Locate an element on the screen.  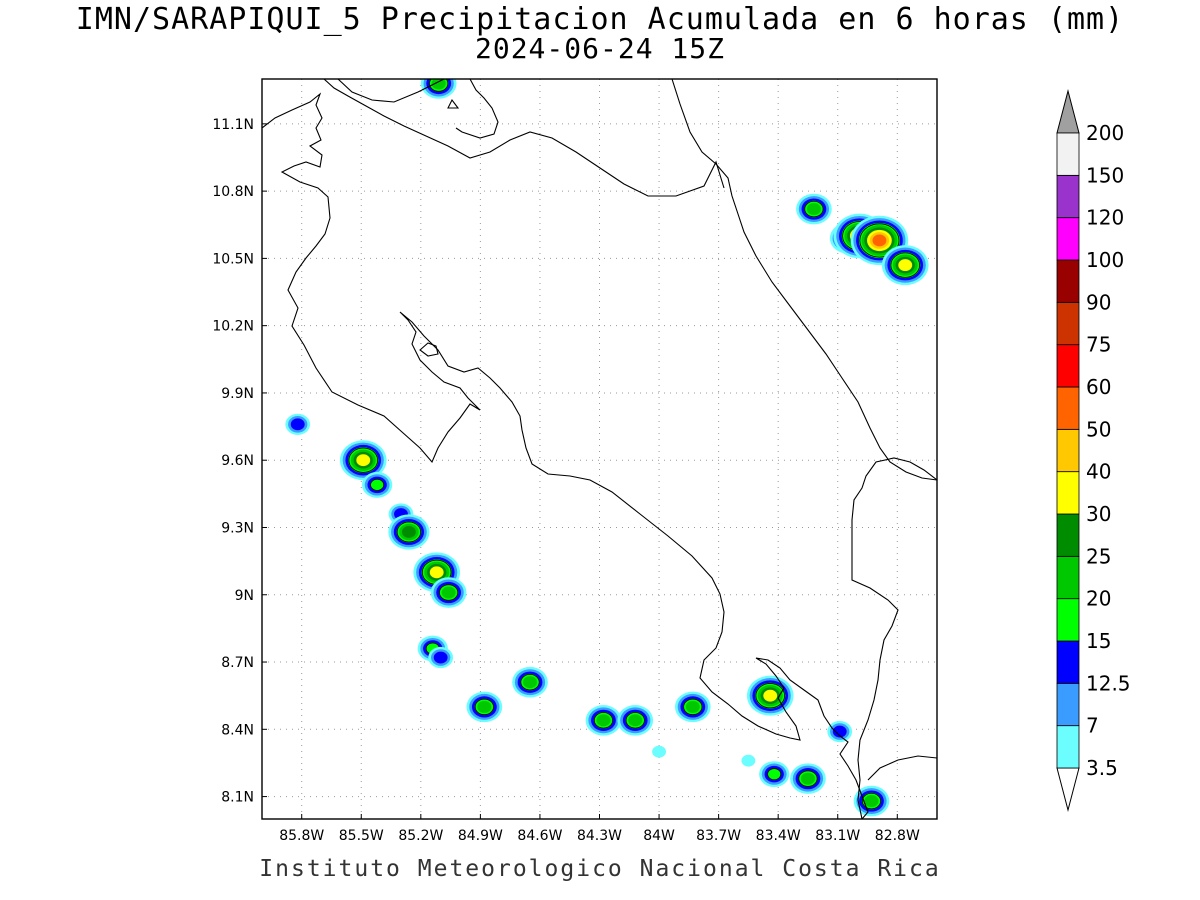
lake-nicaragua-south is located at coordinates (477, 109).